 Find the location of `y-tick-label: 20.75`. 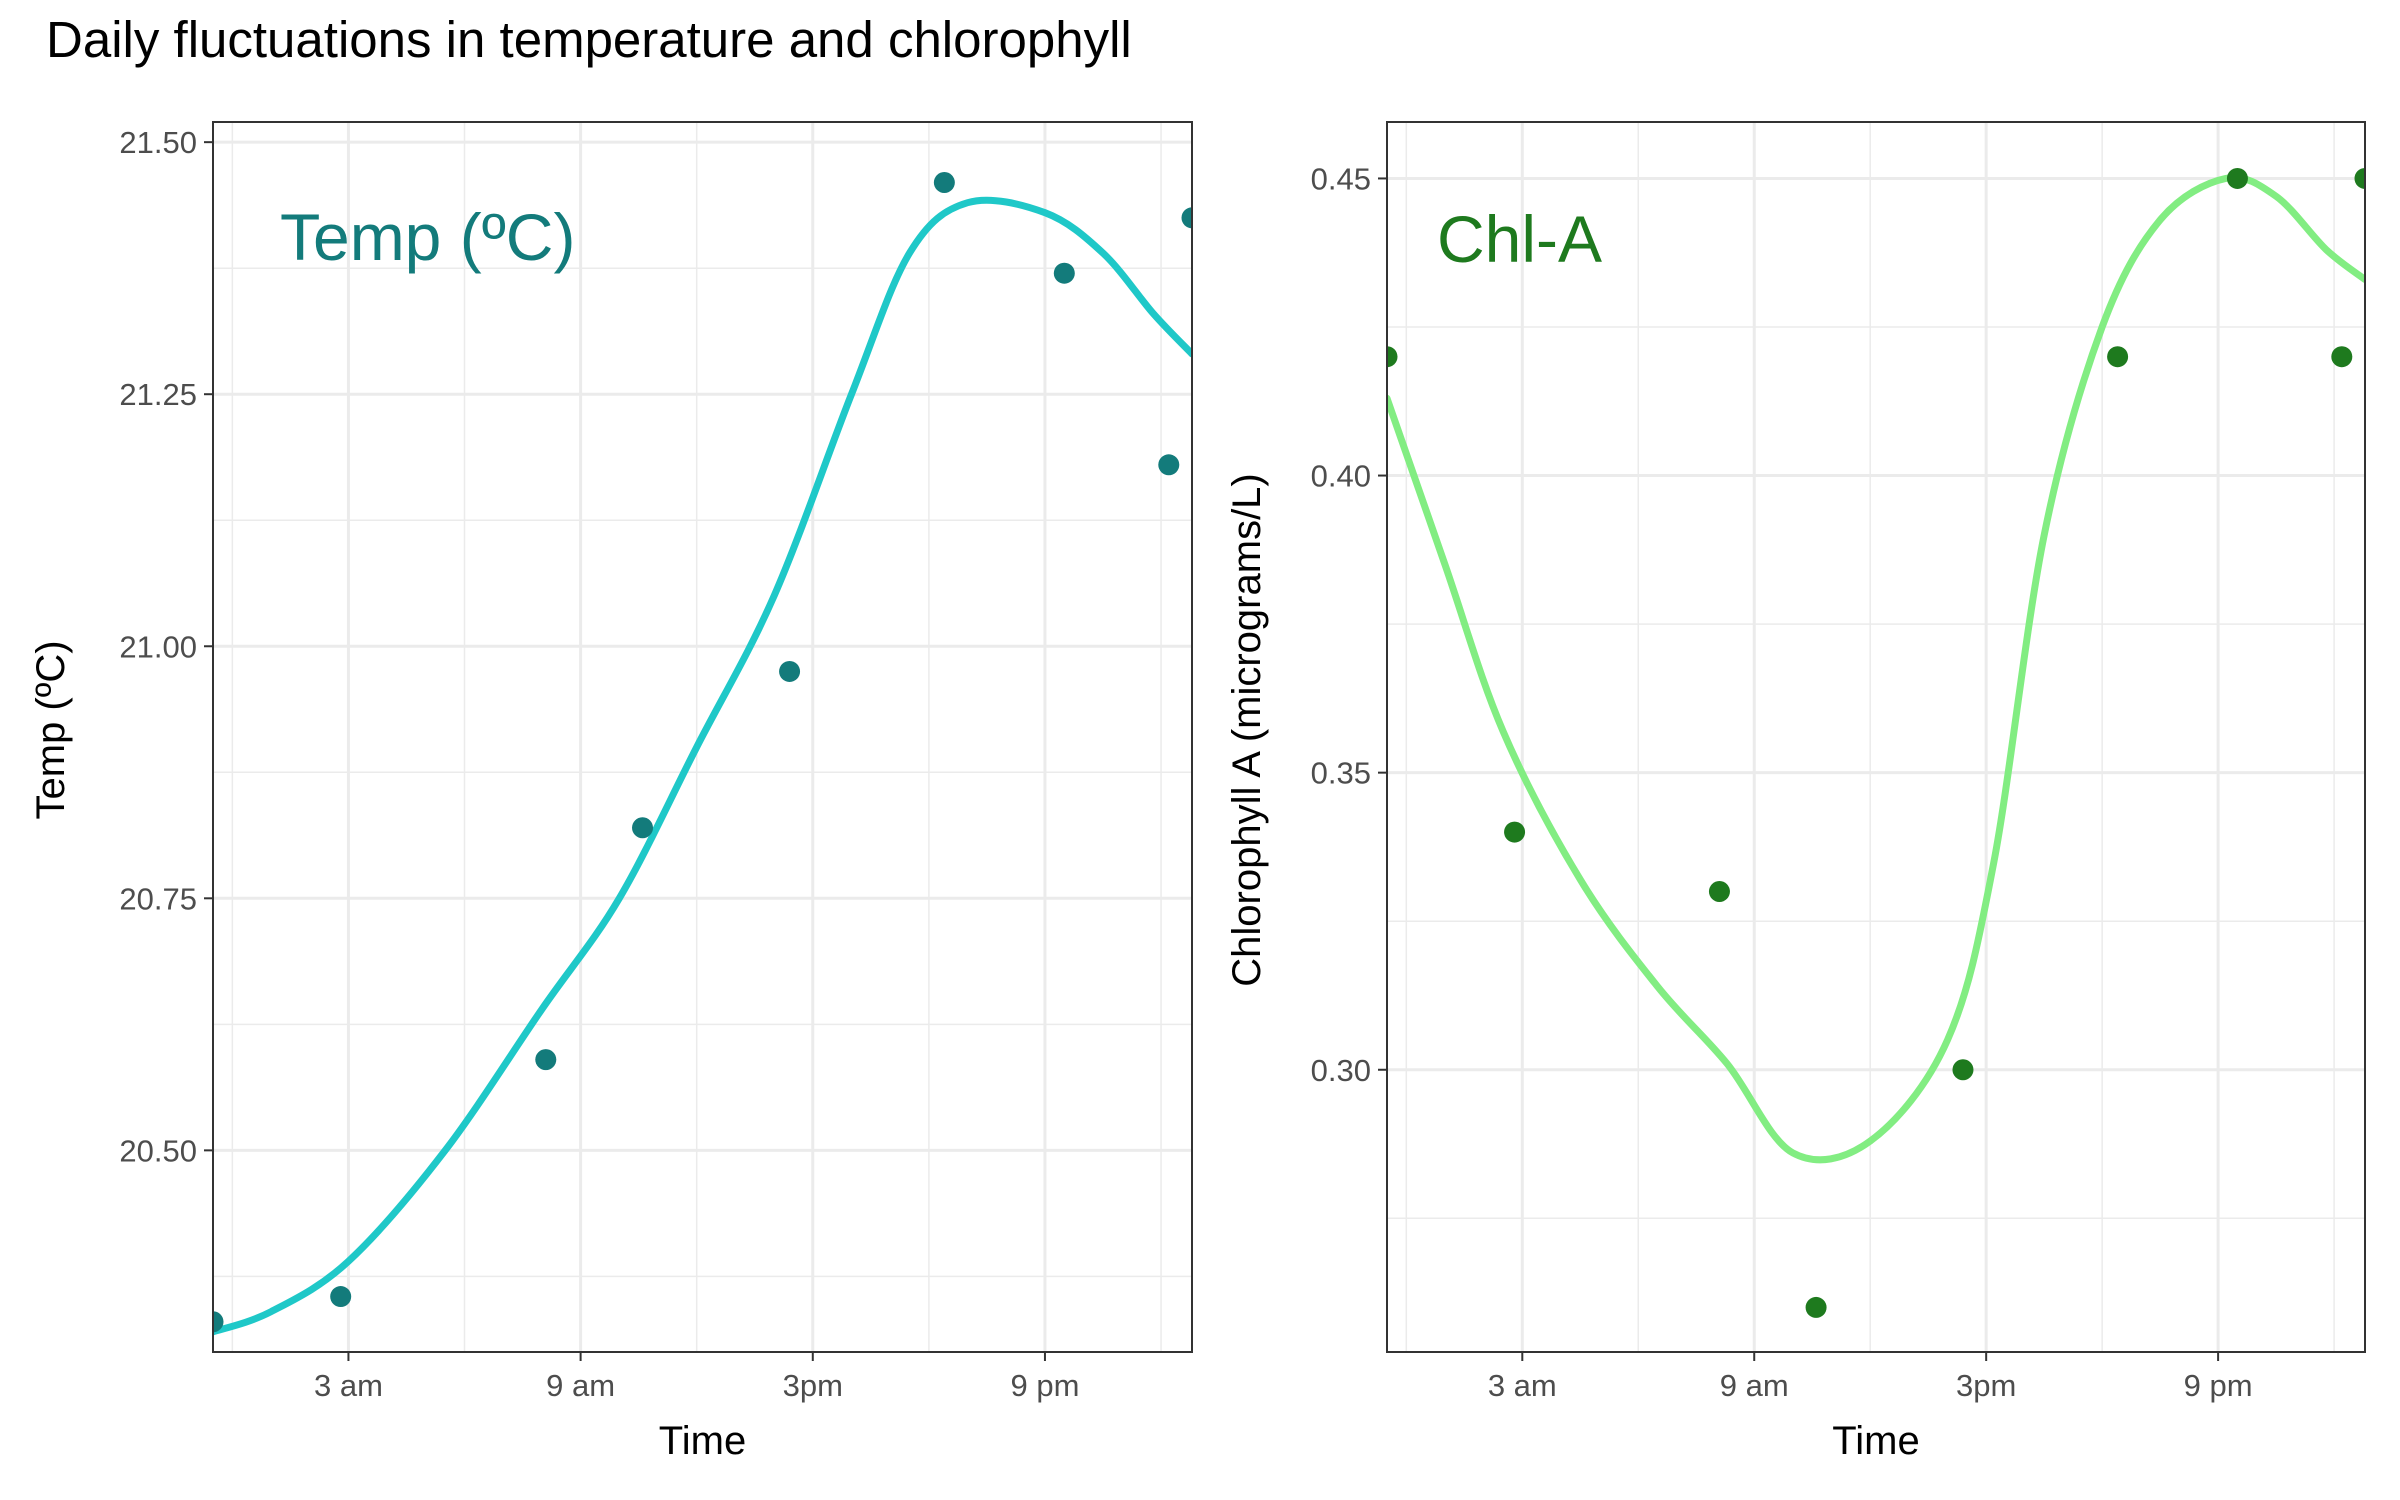

y-tick-label: 20.75 is located at coordinates (158, 898).